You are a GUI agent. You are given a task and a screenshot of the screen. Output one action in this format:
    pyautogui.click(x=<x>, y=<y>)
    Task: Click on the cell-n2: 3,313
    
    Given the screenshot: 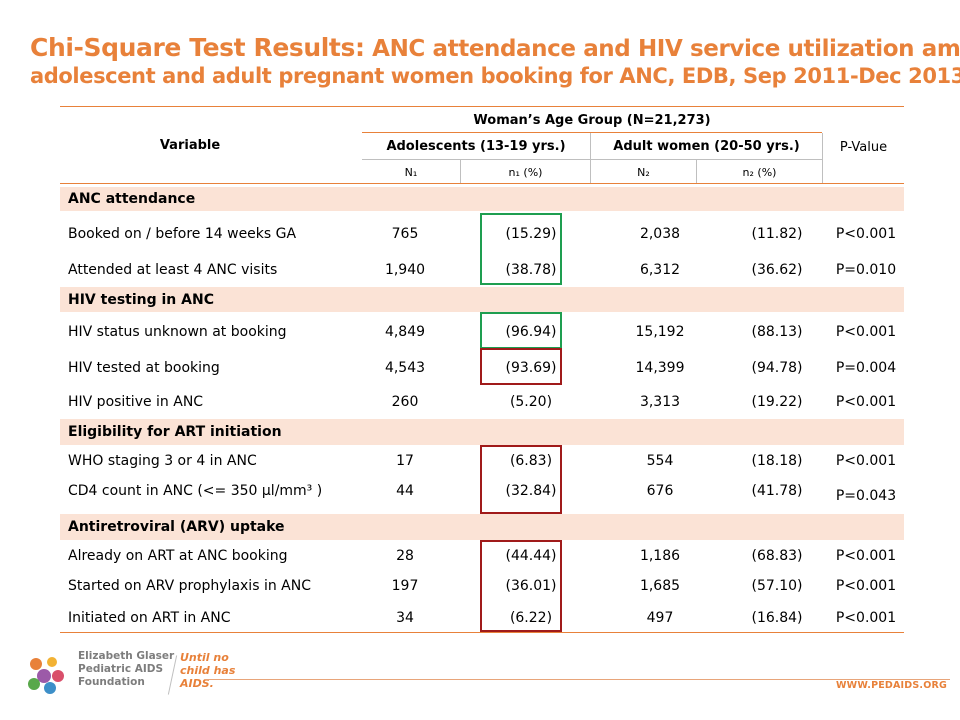 What is the action you would take?
    pyautogui.click(x=660, y=402)
    